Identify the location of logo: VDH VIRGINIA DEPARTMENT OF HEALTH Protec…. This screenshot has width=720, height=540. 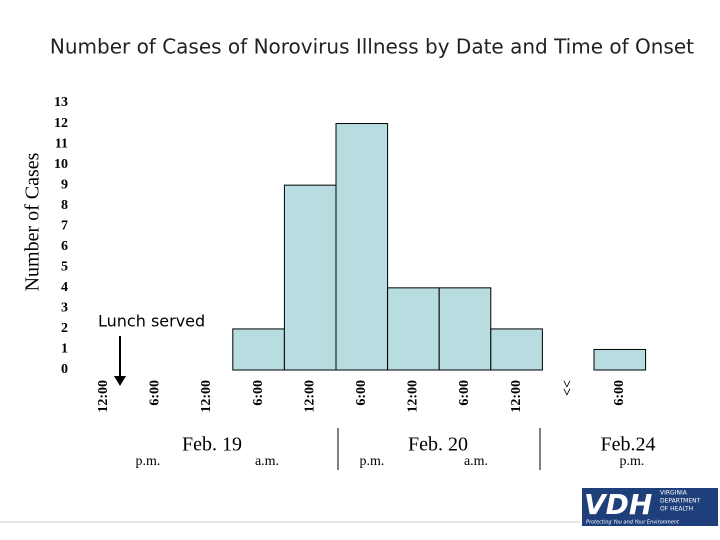
(650, 507).